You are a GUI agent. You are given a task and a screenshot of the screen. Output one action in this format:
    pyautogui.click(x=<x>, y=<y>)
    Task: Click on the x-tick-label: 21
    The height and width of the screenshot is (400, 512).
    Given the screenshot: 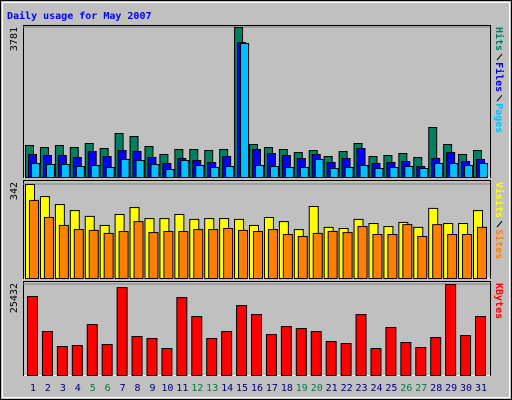 What is the action you would take?
    pyautogui.click(x=332, y=388)
    